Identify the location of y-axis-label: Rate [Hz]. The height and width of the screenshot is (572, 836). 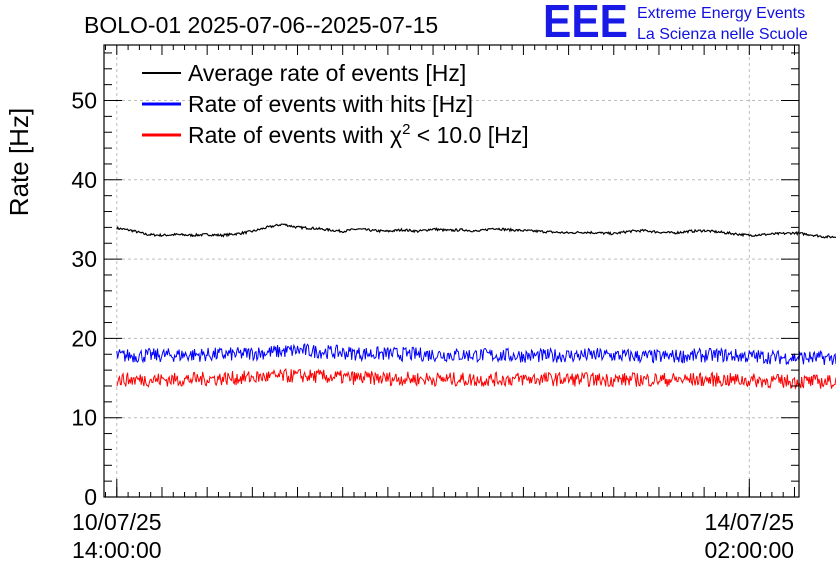
(19, 162).